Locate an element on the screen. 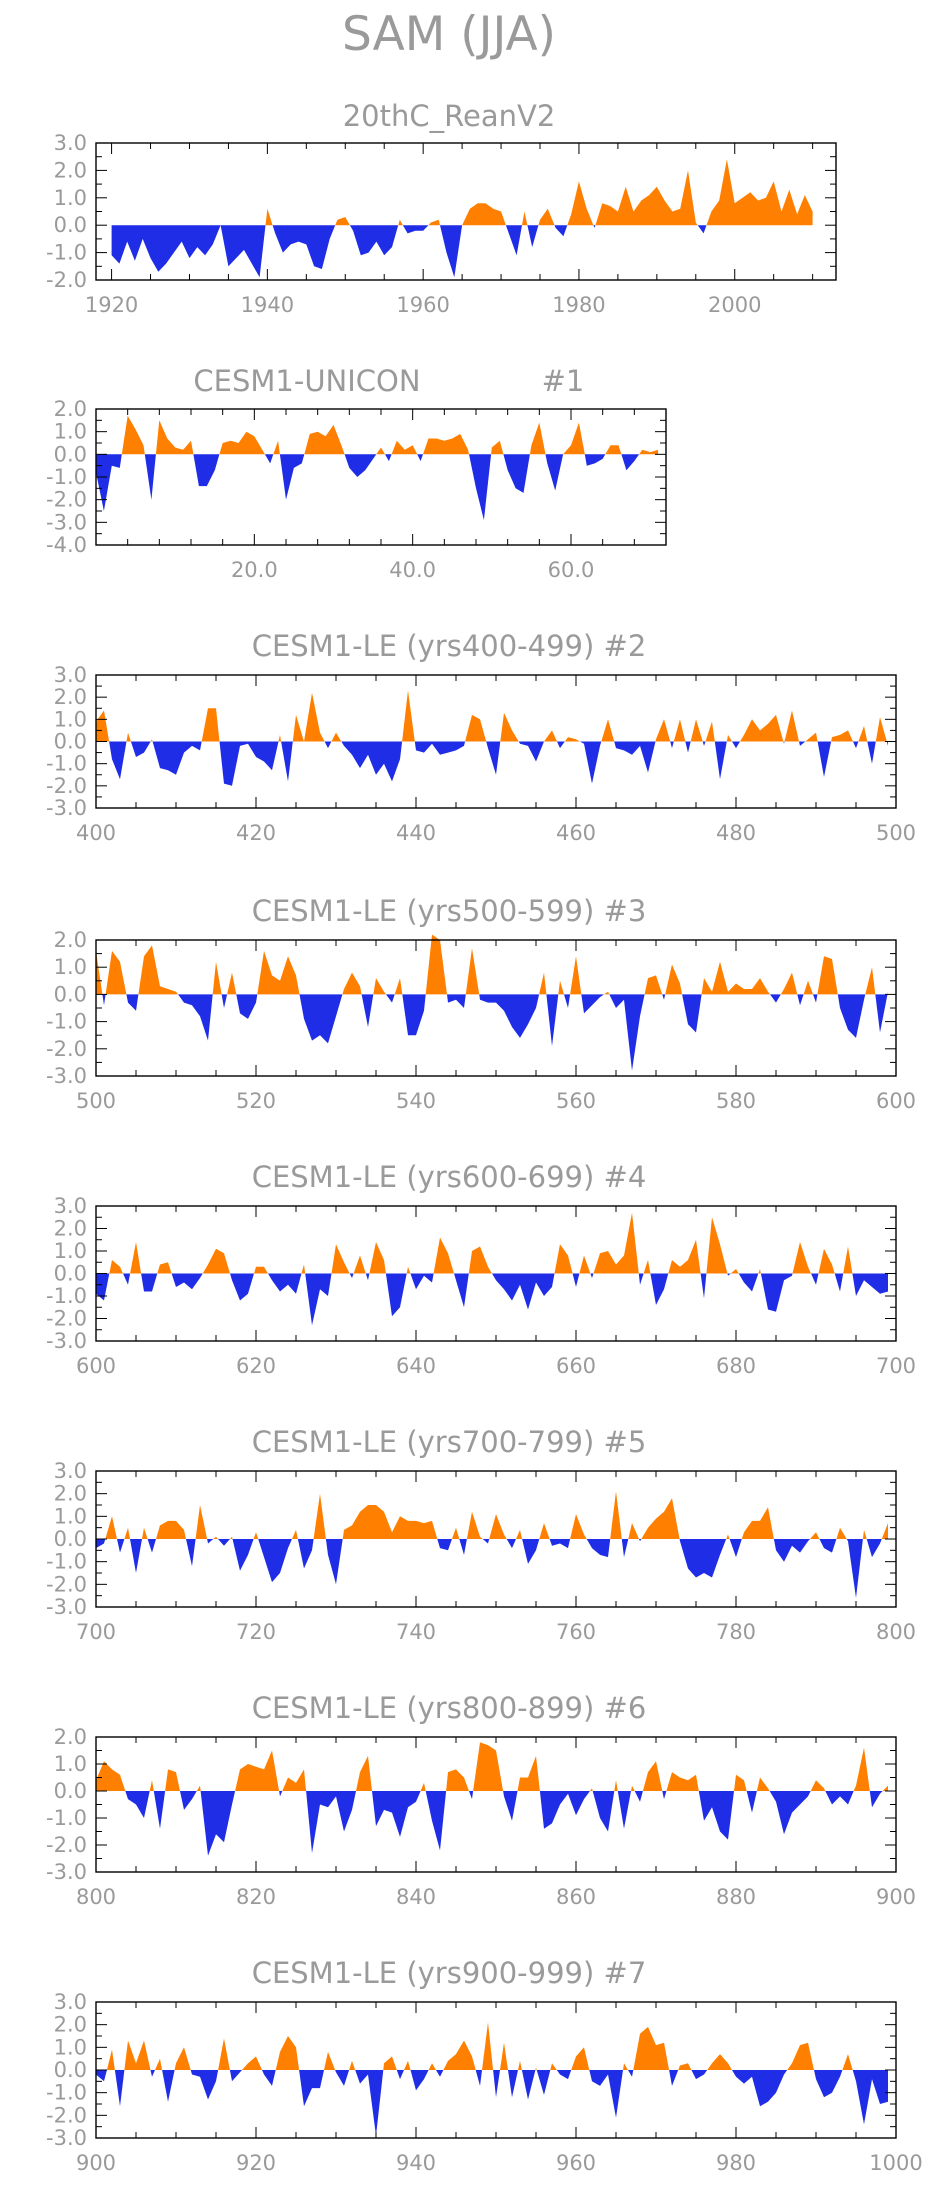  y-tick-label: 0.0 is located at coordinates (70, 2070).